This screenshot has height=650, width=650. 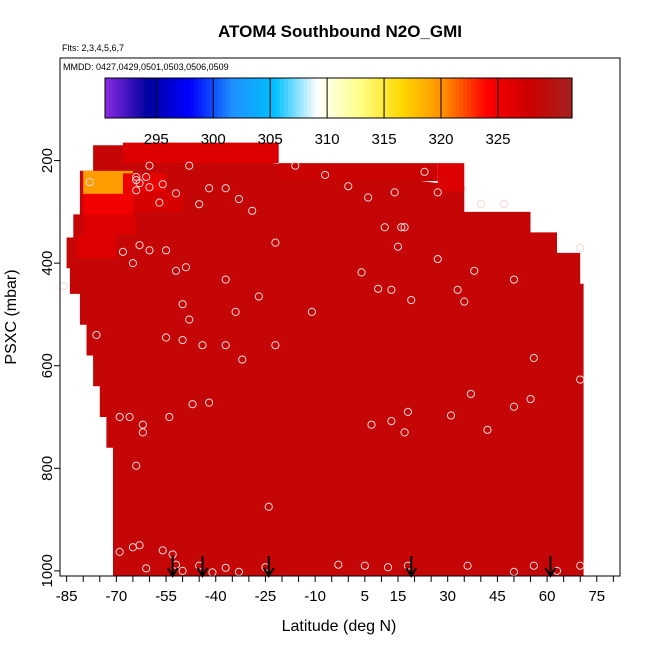 What do you see at coordinates (266, 596) in the screenshot?
I see `x-tick-label: -25` at bounding box center [266, 596].